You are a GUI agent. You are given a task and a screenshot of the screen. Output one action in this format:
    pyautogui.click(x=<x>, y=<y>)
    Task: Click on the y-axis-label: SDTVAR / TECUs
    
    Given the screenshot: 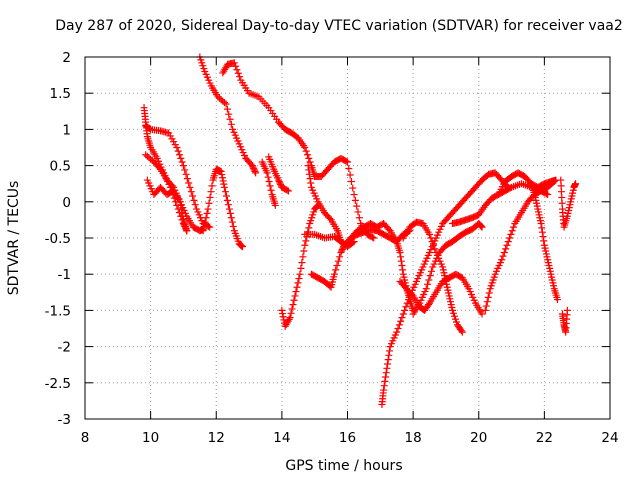 What is the action you would take?
    pyautogui.click(x=14, y=238)
    